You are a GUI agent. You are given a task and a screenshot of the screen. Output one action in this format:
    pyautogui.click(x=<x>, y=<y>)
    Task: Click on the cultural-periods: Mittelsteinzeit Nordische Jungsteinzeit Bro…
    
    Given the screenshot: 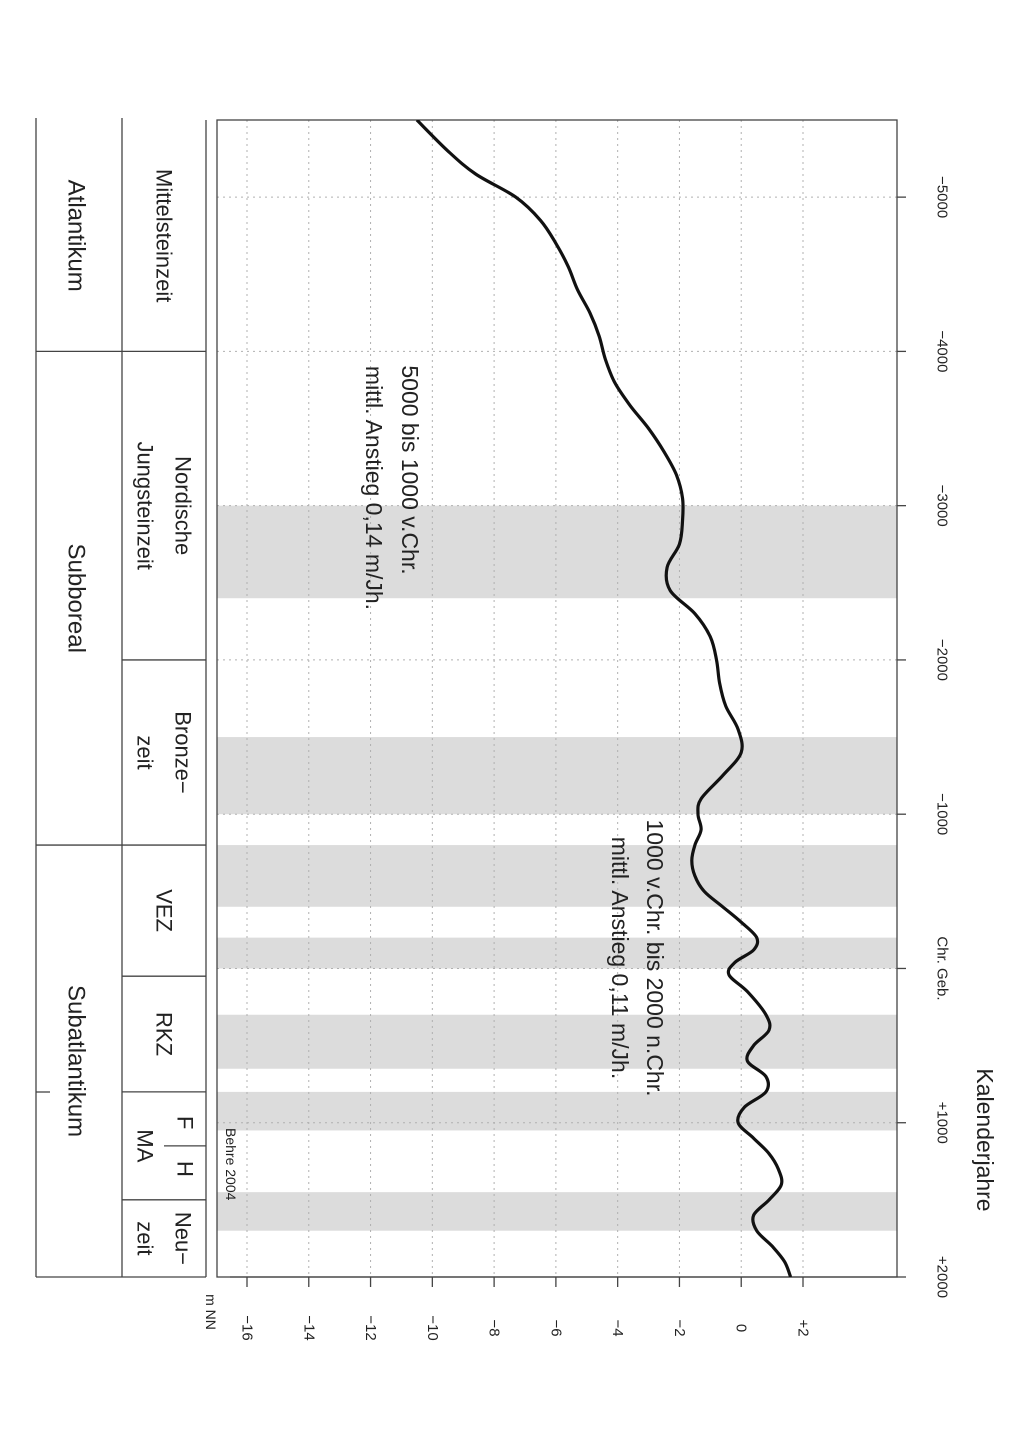 What is the action you would take?
    pyautogui.click(x=163, y=697)
    